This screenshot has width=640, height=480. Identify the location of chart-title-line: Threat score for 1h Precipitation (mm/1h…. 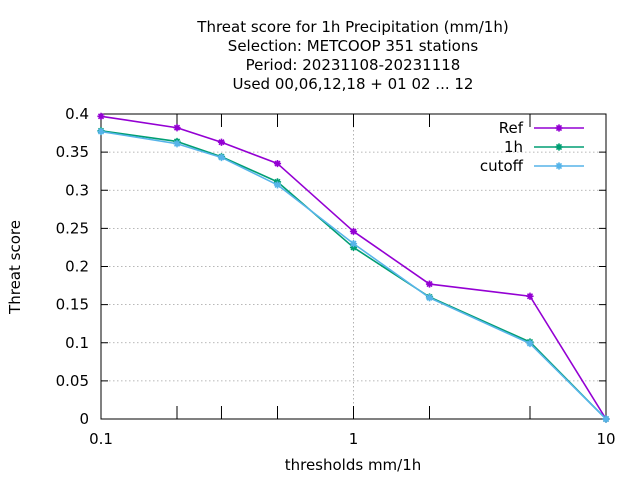
(352, 27).